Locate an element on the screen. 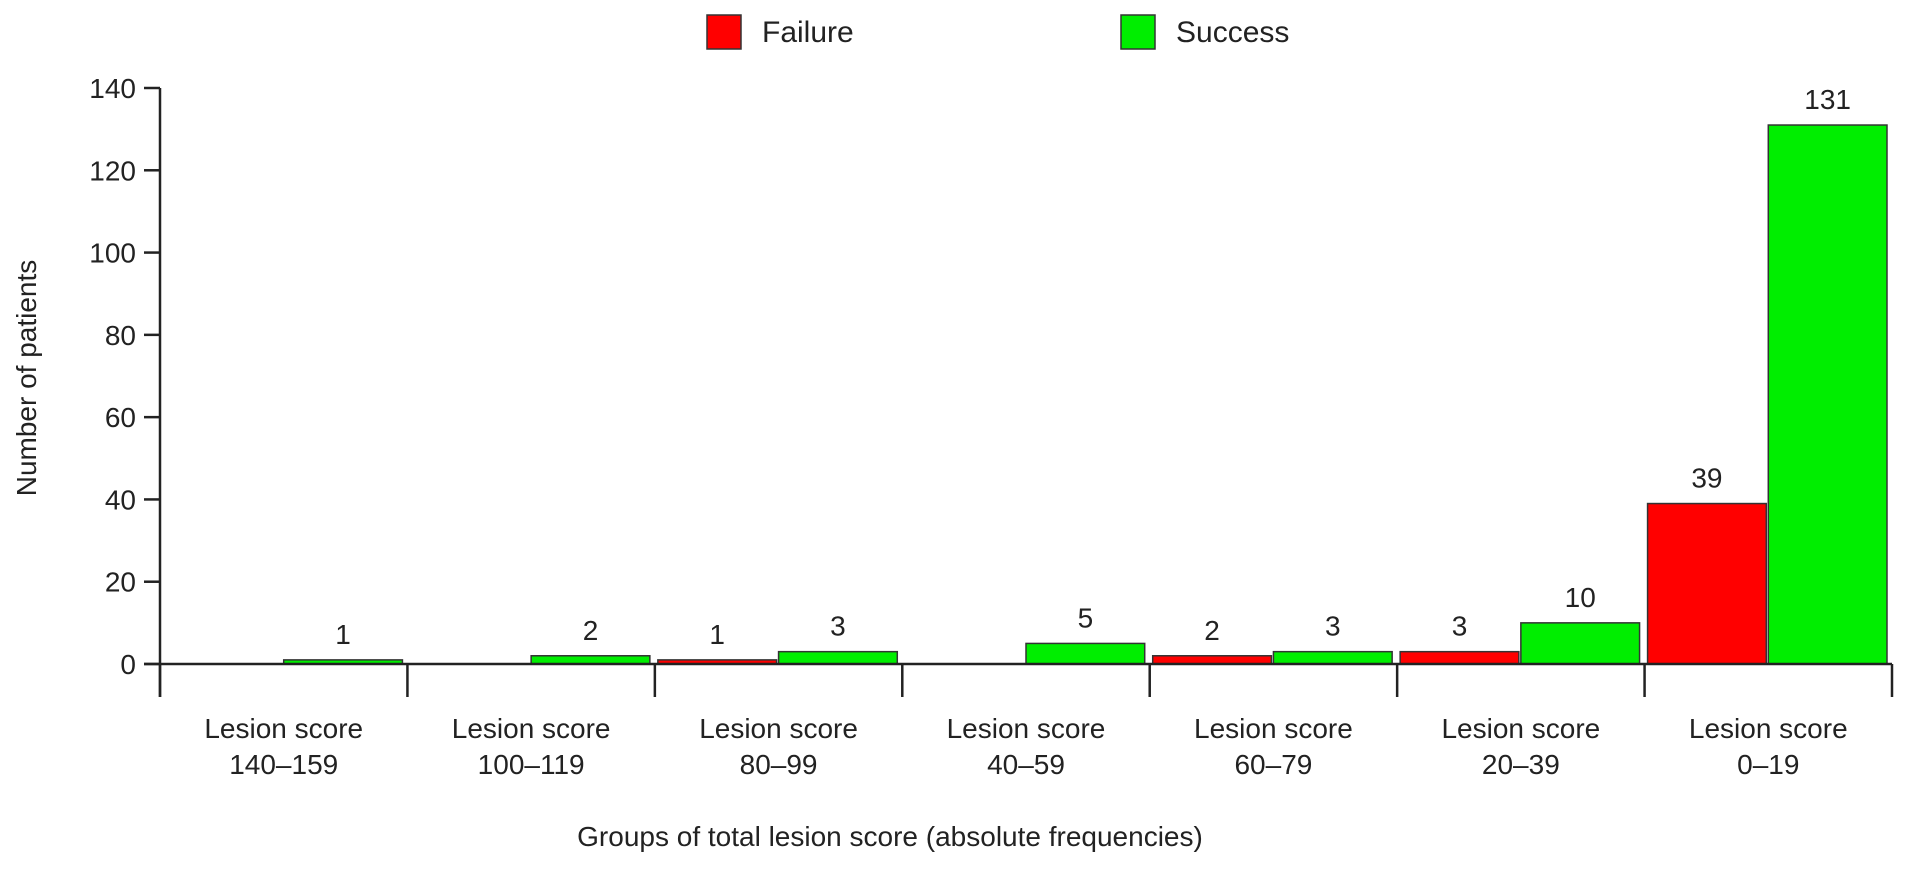  bar-value-label: 39 is located at coordinates (1706, 478).